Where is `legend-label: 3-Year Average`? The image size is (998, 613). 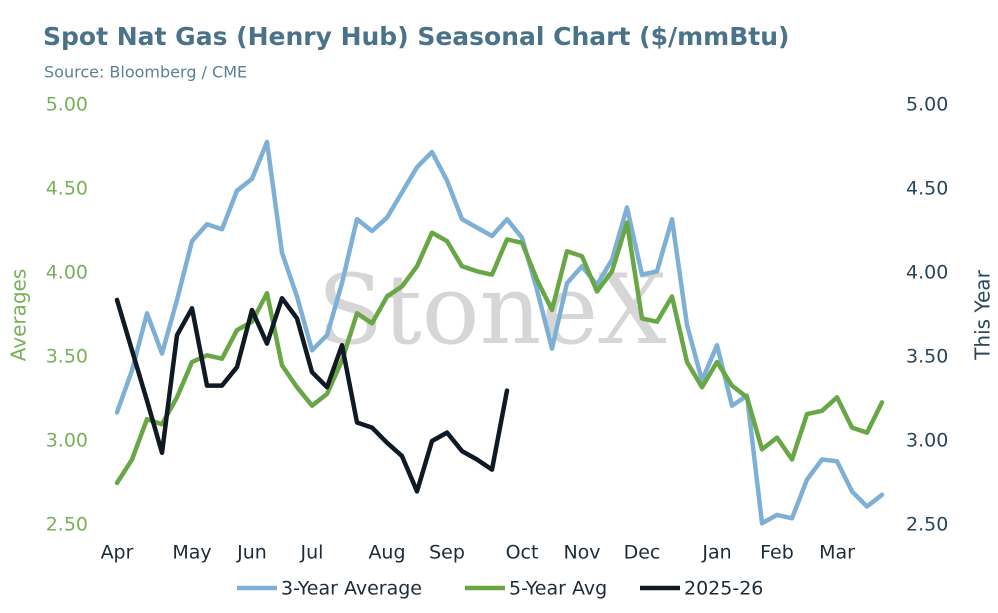
legend-label: 3-Year Average is located at coordinates (351, 589).